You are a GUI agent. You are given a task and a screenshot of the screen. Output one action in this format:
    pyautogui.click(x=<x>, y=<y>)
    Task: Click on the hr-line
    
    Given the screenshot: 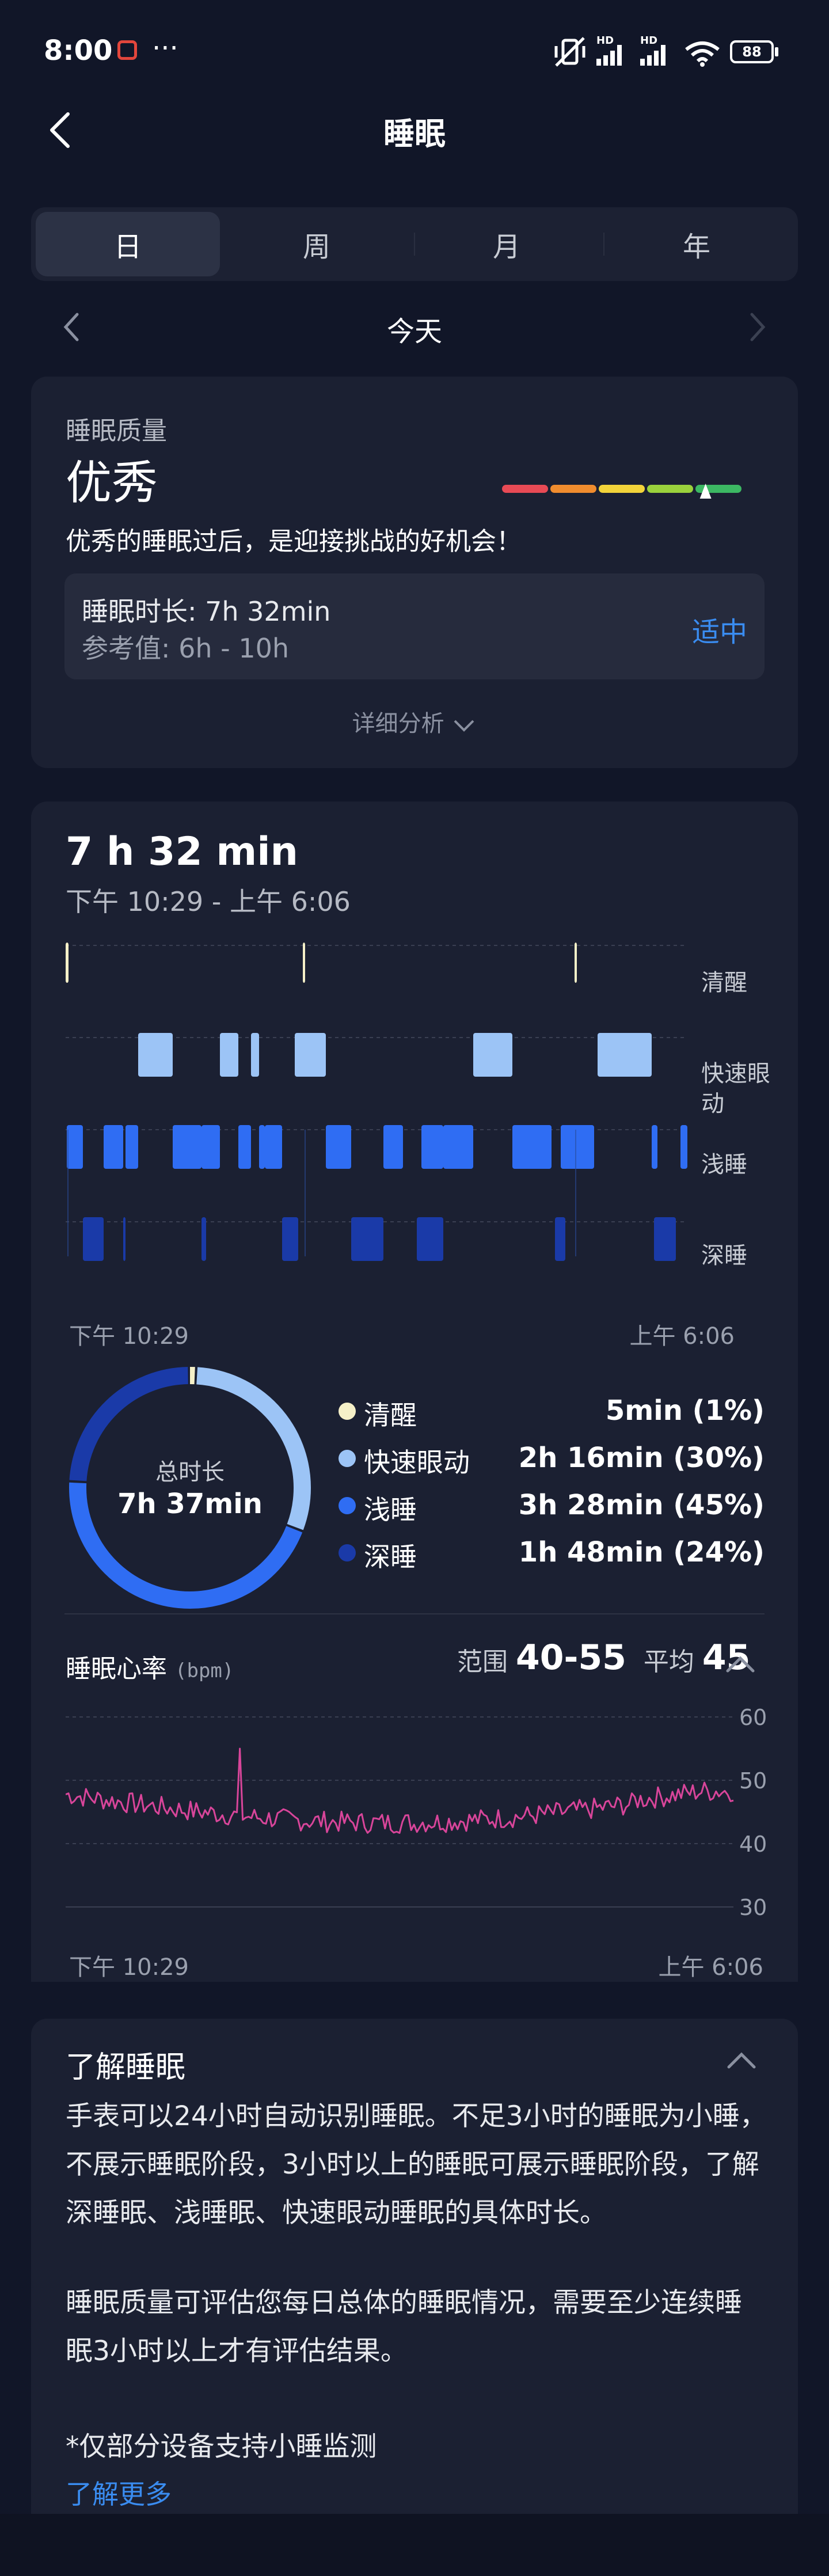 What is the action you would take?
    pyautogui.click(x=400, y=1790)
    